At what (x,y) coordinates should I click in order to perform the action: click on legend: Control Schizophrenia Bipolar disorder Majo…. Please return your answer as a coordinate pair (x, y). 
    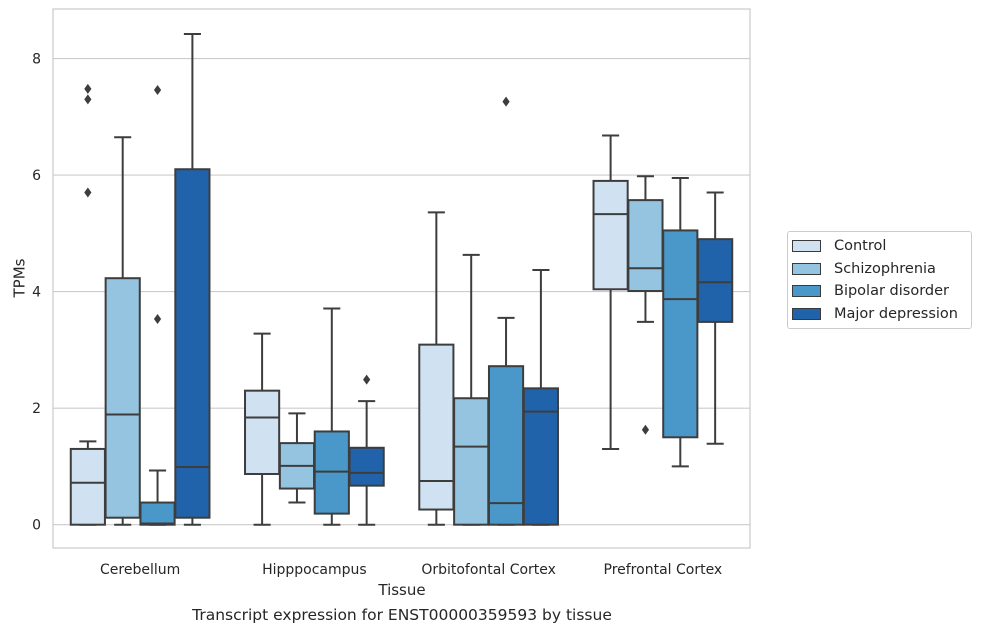
    Looking at the image, I should click on (879, 280).